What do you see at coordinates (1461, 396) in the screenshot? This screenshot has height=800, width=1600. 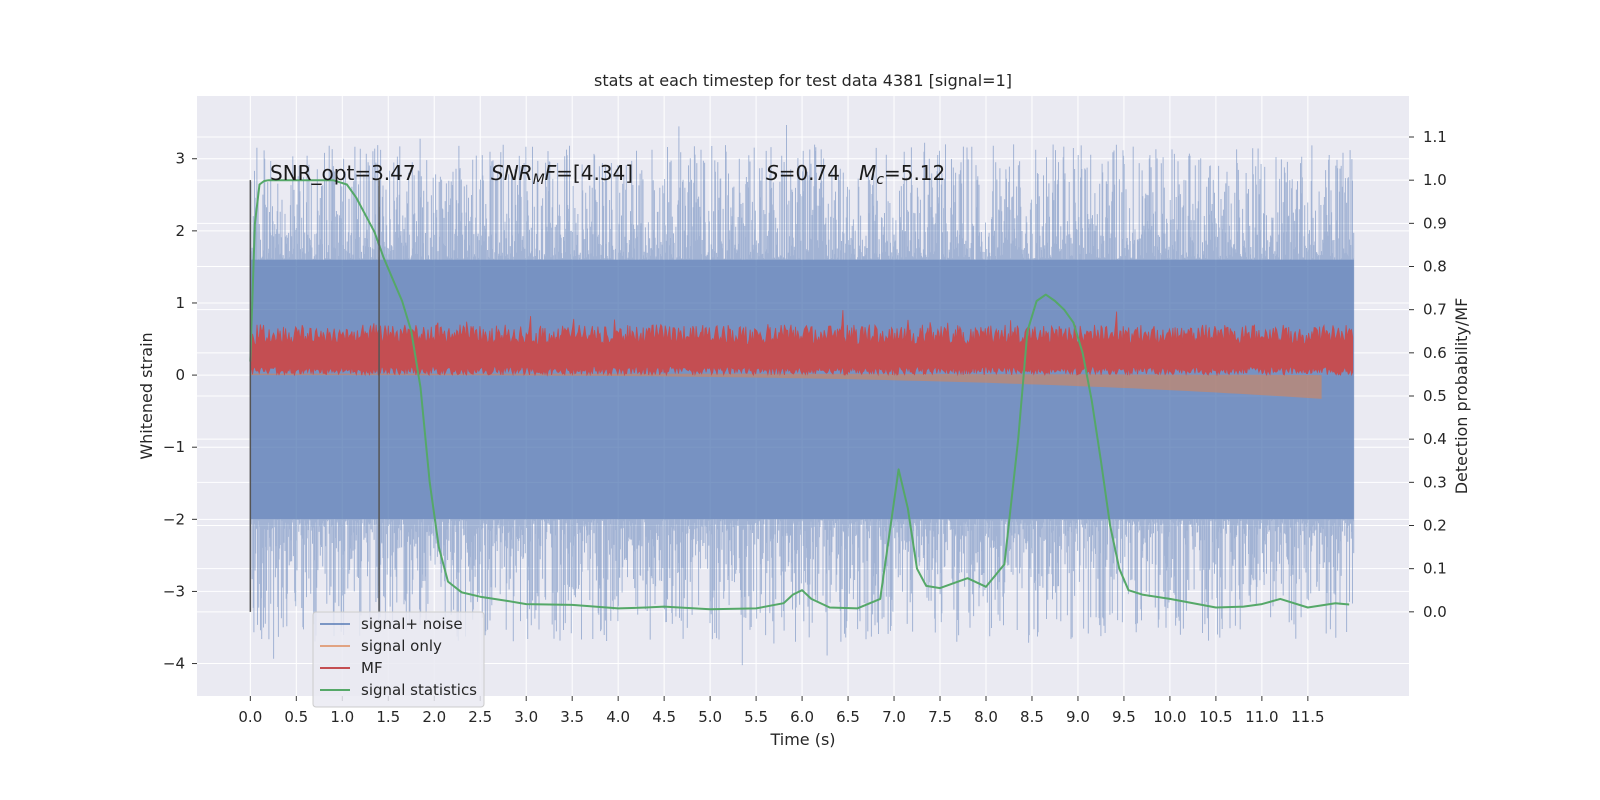 I see `y2-axis-label: Detection probability/MF` at bounding box center [1461, 396].